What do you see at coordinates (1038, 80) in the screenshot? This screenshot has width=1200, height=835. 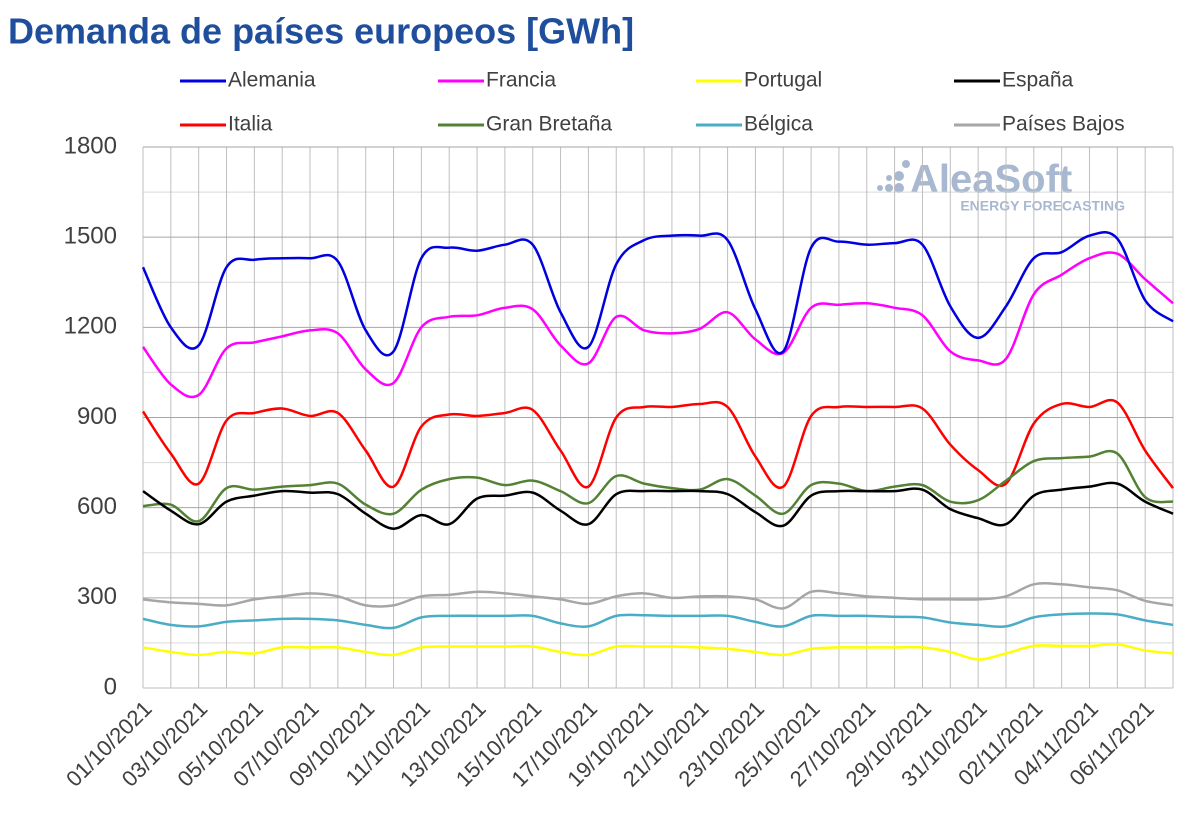 I see `legend-label: España` at bounding box center [1038, 80].